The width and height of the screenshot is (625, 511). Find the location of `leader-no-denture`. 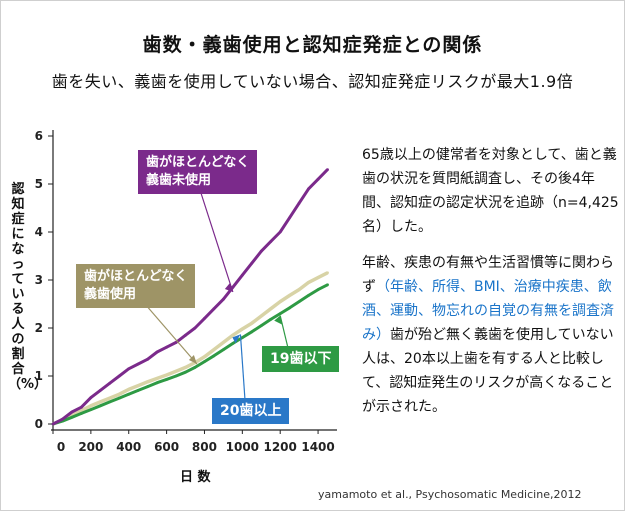

leader-no-denture is located at coordinates (216, 241).